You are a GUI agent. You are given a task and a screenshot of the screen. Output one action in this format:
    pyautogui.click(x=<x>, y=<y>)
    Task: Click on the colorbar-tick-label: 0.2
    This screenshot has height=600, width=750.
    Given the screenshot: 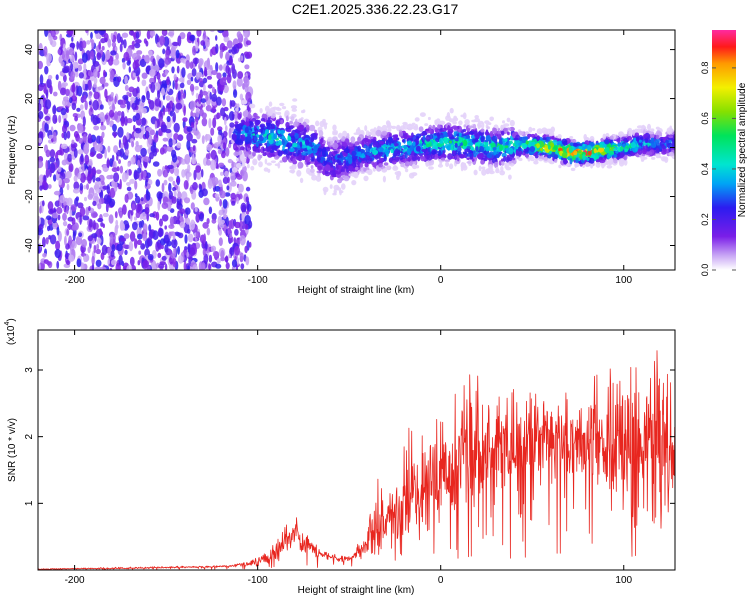 What is the action you would take?
    pyautogui.click(x=705, y=219)
    